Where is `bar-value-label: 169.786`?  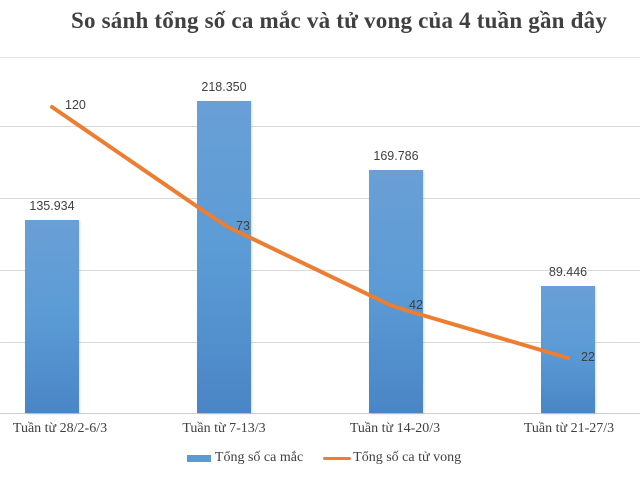
bar-value-label: 169.786 is located at coordinates (396, 156).